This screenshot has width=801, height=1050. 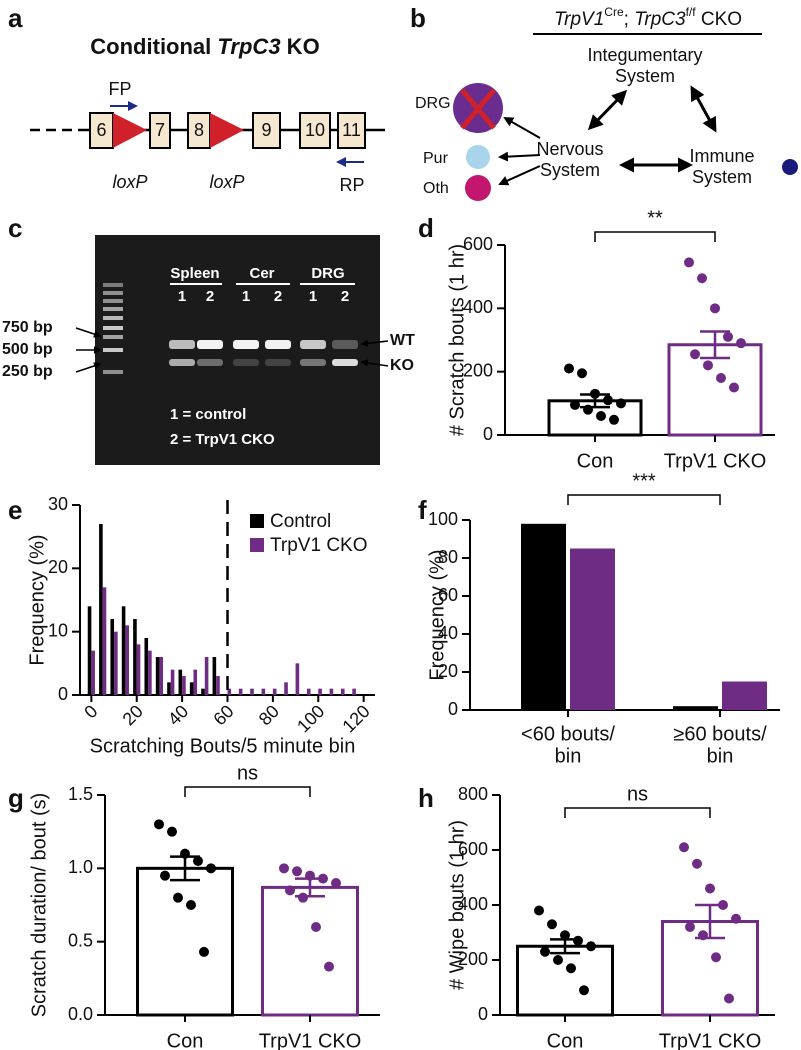 What do you see at coordinates (15, 228) in the screenshot?
I see `panel-letter: c` at bounding box center [15, 228].